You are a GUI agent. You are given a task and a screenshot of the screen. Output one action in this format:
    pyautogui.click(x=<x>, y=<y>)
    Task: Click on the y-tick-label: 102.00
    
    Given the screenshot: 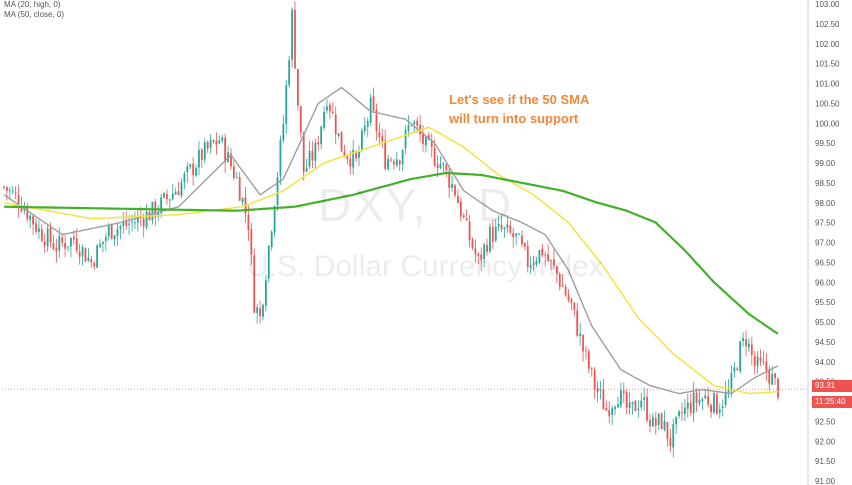 What is the action you would take?
    pyautogui.click(x=827, y=44)
    